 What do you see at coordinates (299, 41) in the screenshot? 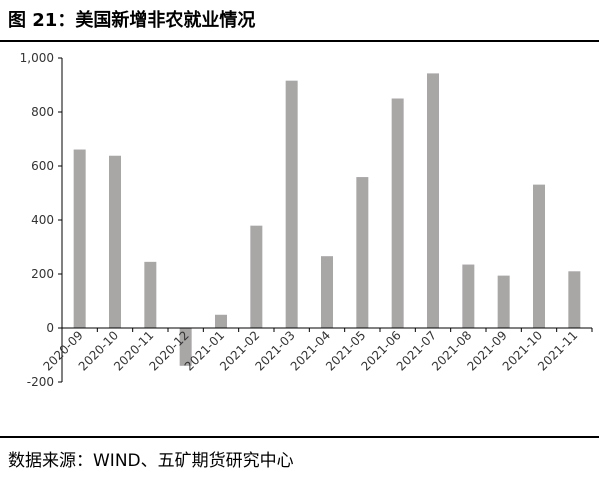
I see `top-divider` at bounding box center [299, 41].